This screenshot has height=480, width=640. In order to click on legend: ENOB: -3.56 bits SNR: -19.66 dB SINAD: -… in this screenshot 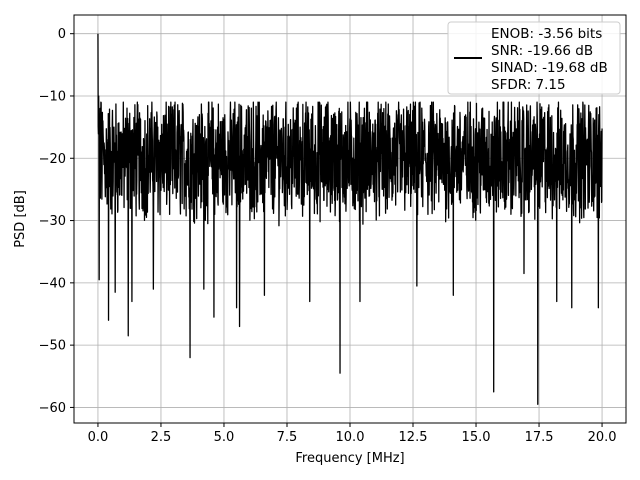, I will do `click(534, 58)`.